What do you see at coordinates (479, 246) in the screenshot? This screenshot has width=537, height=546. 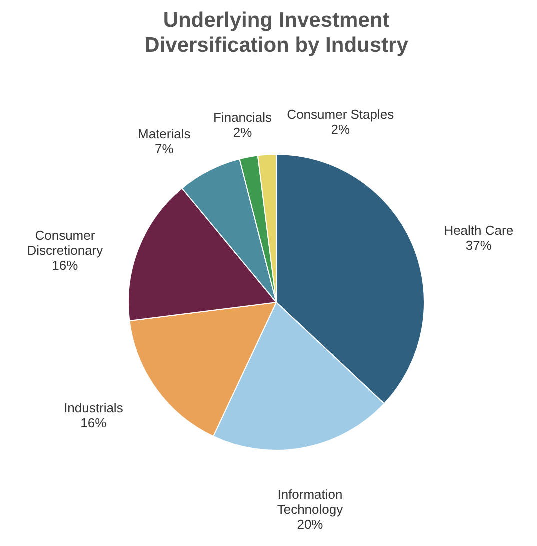 I see `data-label: 37%` at bounding box center [479, 246].